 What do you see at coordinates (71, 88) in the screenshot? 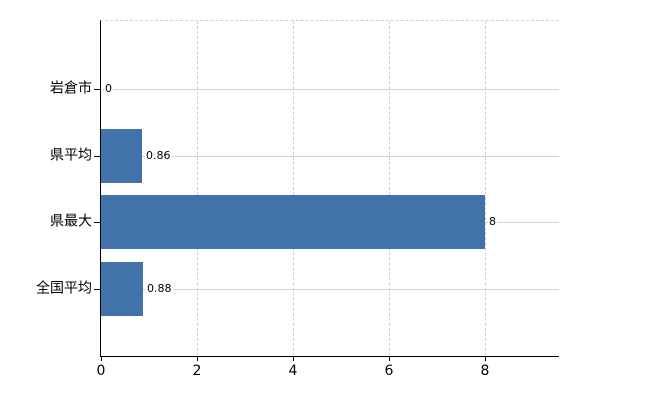
I see `category-label: 岩倉市` at bounding box center [71, 88].